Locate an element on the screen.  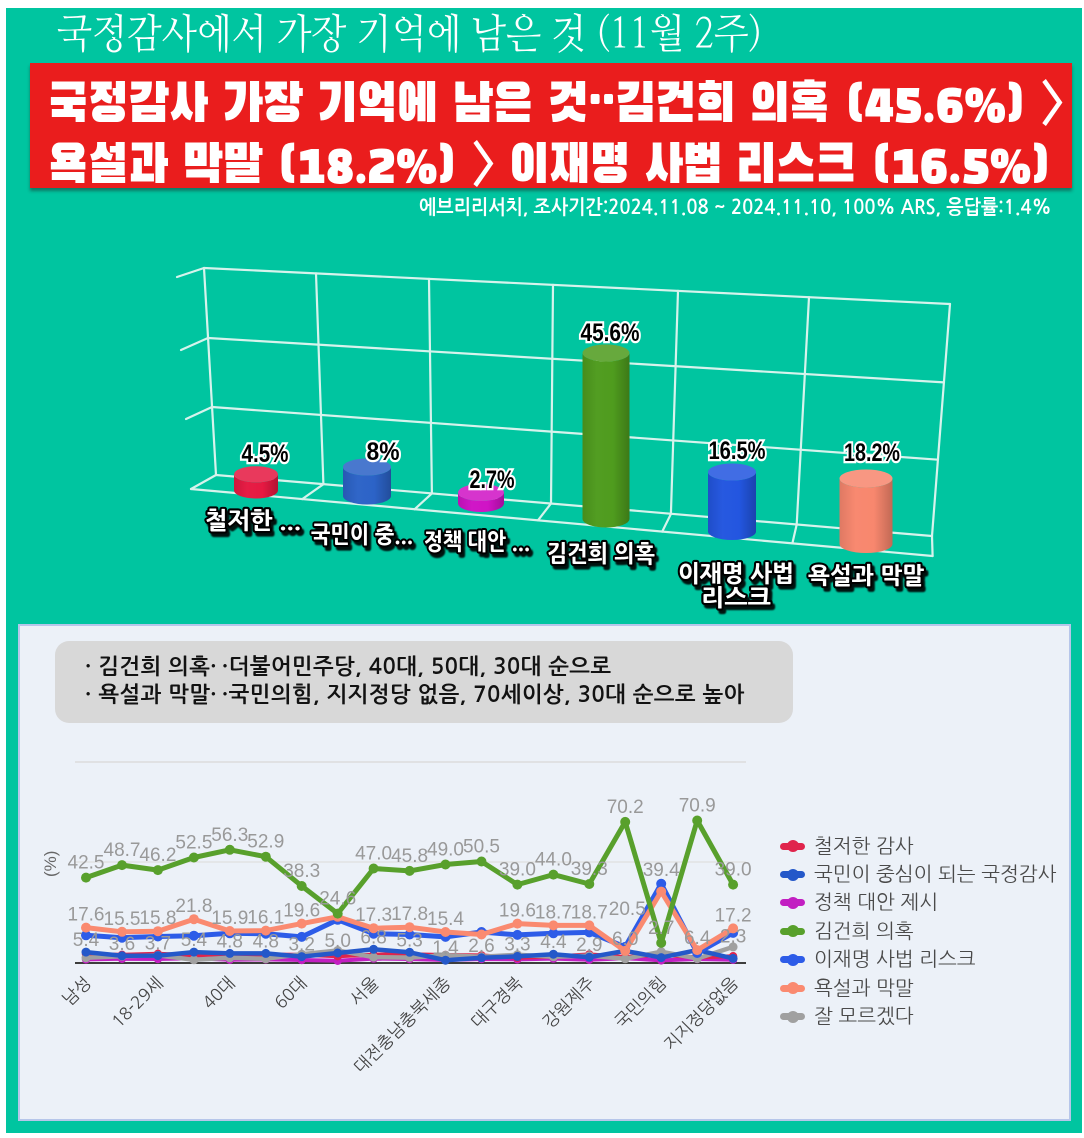
svg-text: 8% is located at coordinates (383, 452).